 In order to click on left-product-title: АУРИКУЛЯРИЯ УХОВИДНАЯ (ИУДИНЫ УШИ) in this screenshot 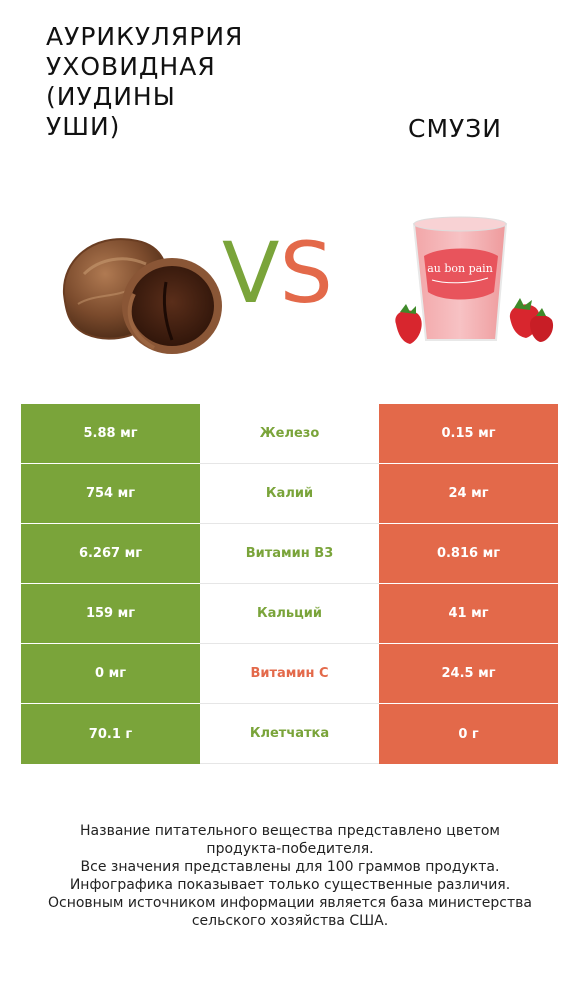, I will do `click(156, 82)`.